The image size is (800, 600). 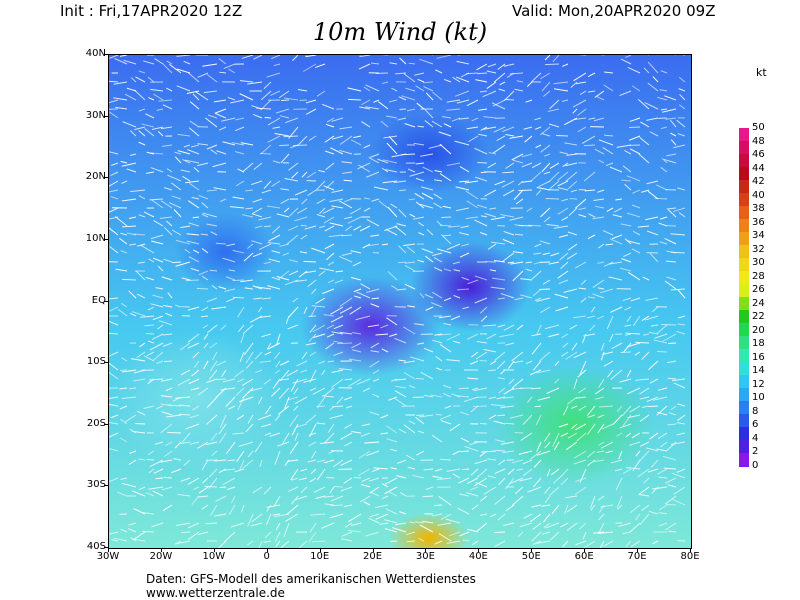 What do you see at coordinates (266, 556) in the screenshot?
I see `lon-label: 0` at bounding box center [266, 556].